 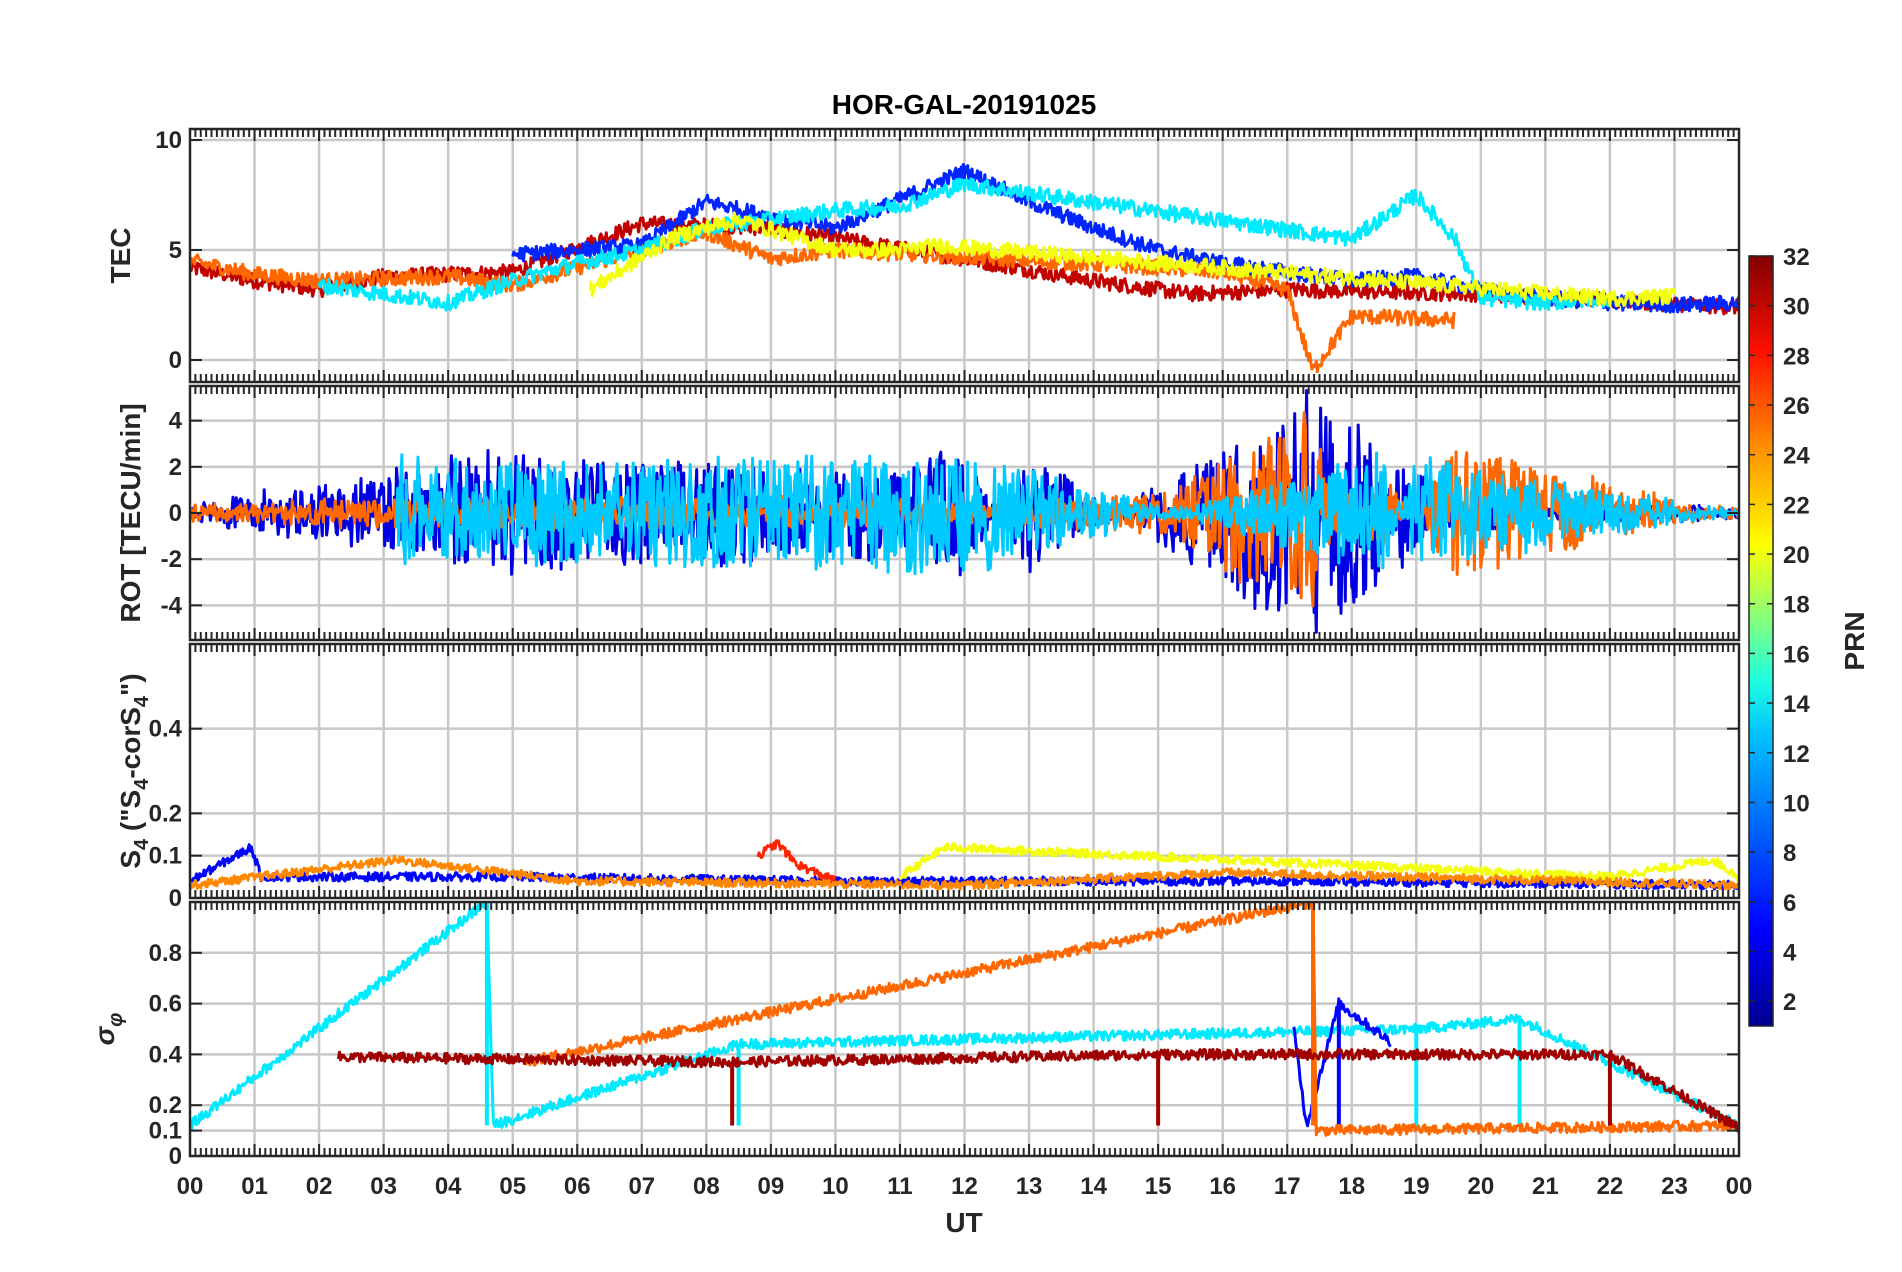 I want to click on y-axis-label-sigma_phi: σφ, so click(x=108, y=1029).